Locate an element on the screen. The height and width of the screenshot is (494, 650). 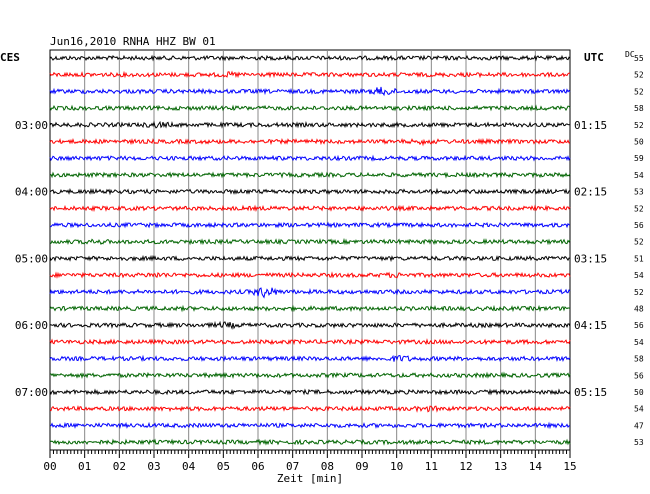
x-tick-label: 05 is located at coordinates (223, 466).